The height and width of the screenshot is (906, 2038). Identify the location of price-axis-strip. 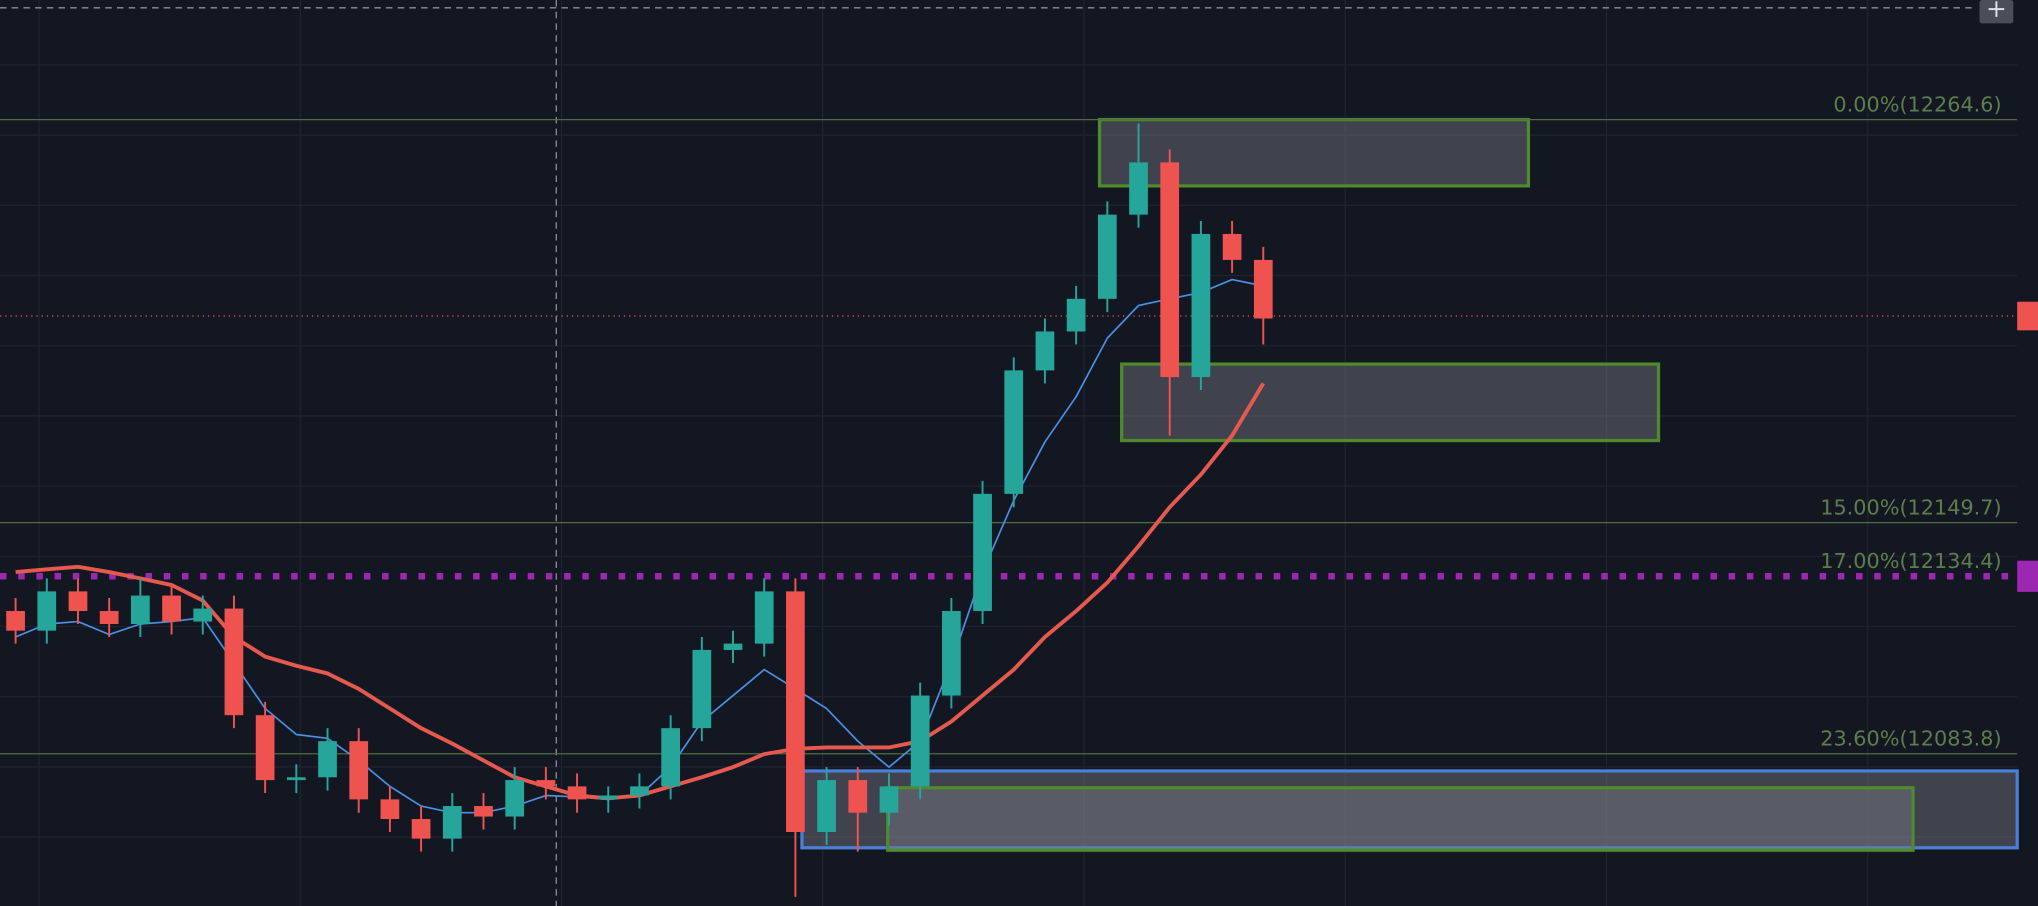
(2027, 453).